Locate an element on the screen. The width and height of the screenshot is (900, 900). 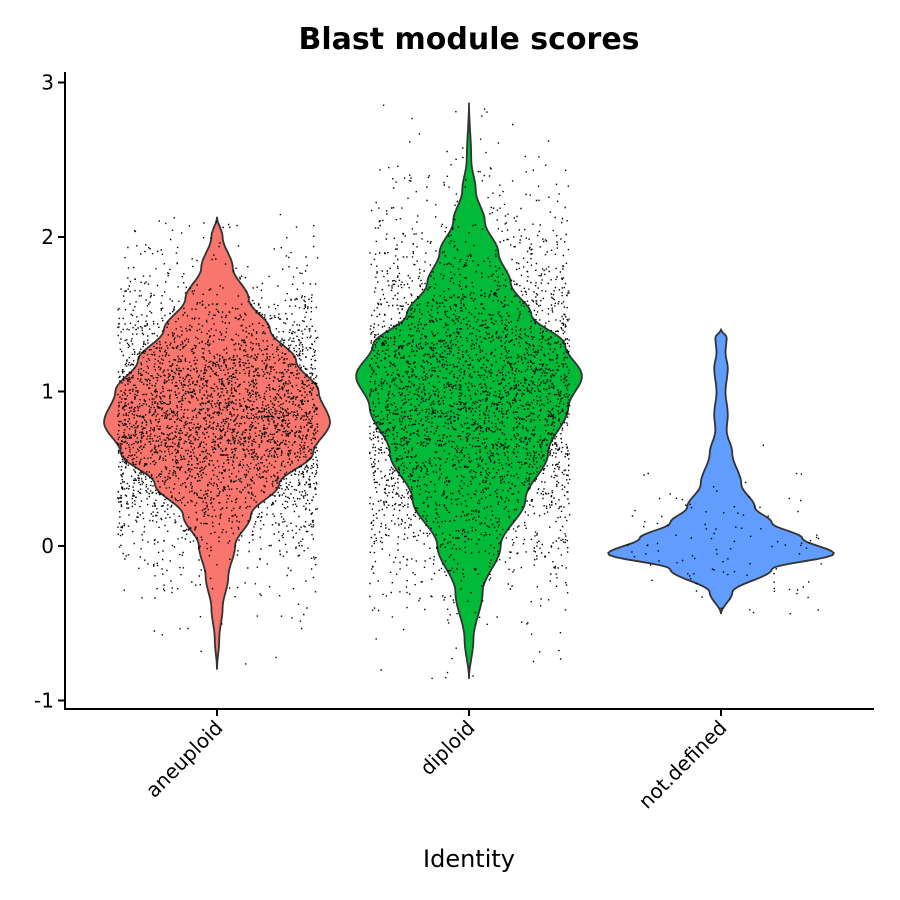
jitter-points-diploid is located at coordinates (470, 392).